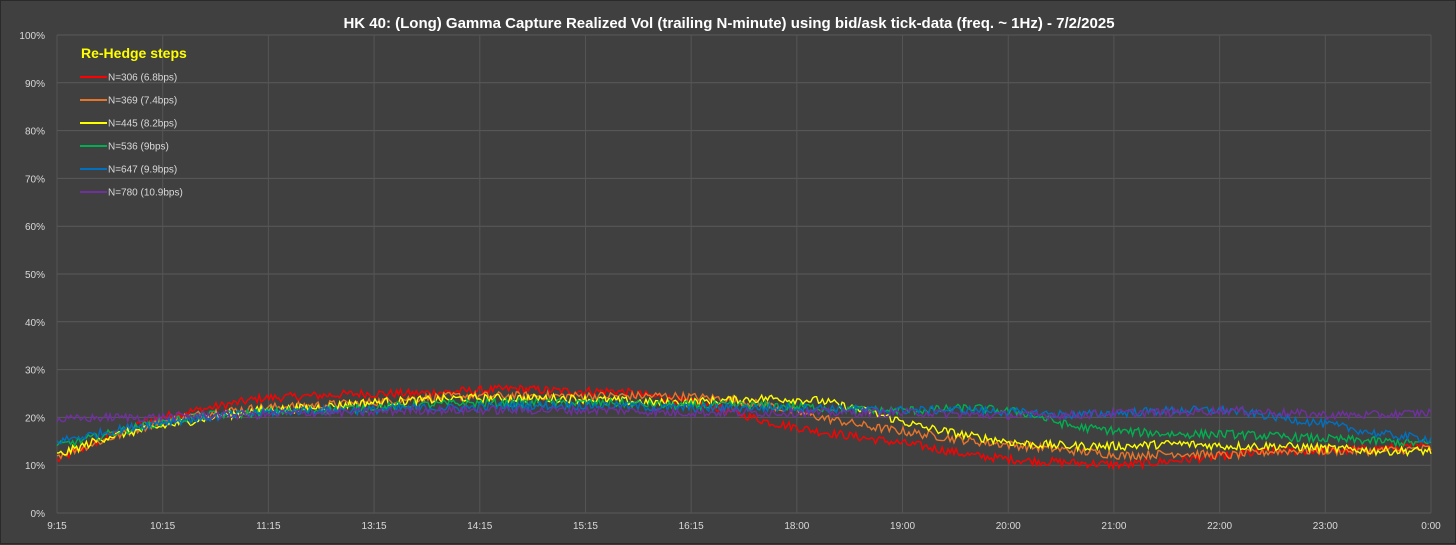 Image resolution: width=1456 pixels, height=545 pixels. I want to click on y-tick-label: 100%, so click(32, 36).